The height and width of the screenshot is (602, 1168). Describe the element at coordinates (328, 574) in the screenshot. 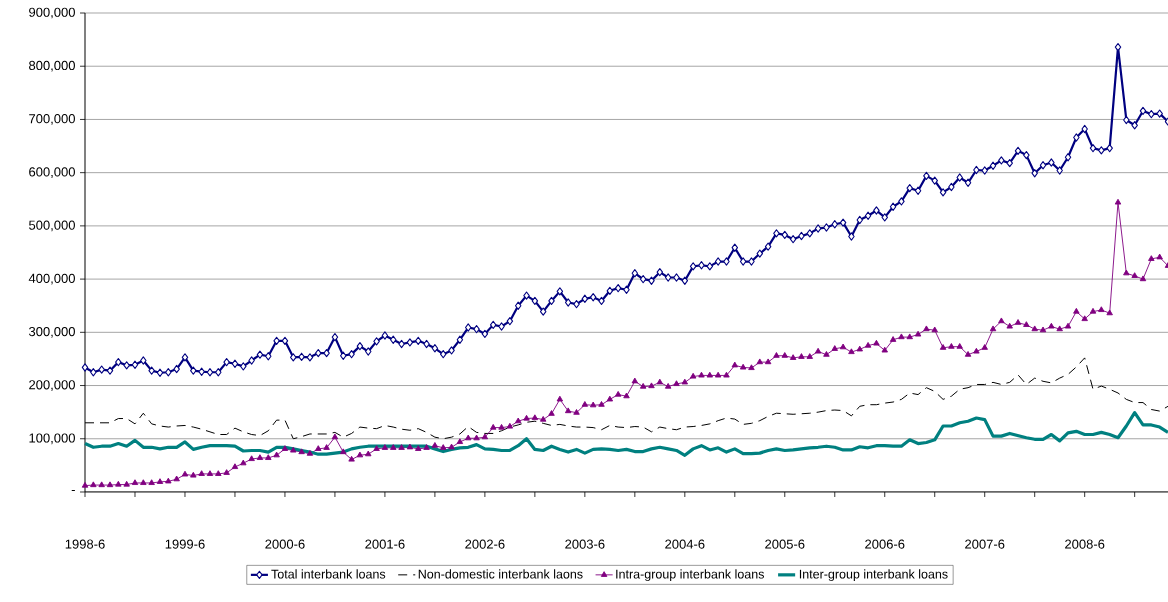

I see `legend-label: Total interbank loans` at that location.